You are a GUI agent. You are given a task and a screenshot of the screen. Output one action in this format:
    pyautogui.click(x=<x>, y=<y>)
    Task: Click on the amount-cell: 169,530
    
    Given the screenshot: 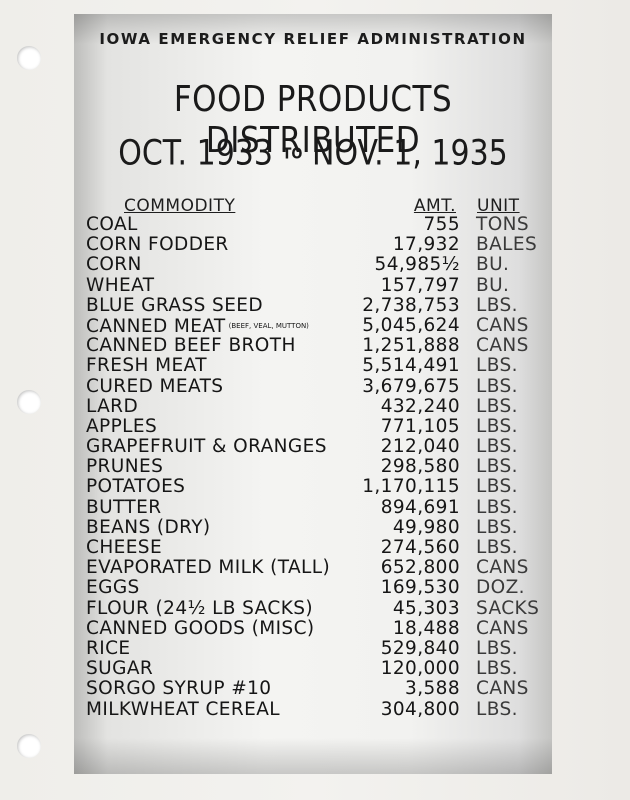 What is the action you would take?
    pyautogui.click(x=420, y=588)
    